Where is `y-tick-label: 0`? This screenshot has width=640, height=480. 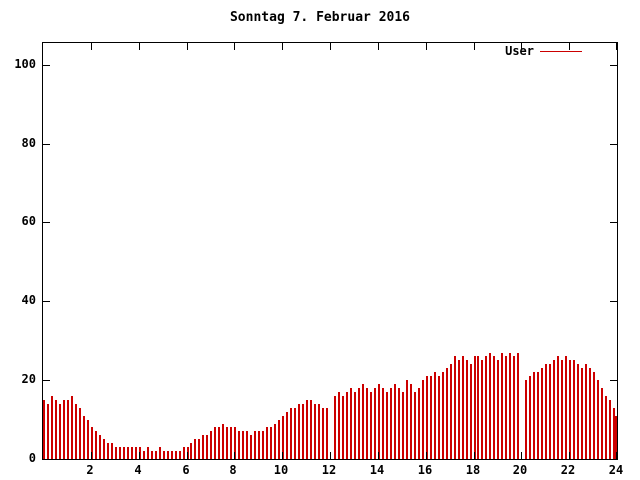 y-tick-label: 0 is located at coordinates (32, 458).